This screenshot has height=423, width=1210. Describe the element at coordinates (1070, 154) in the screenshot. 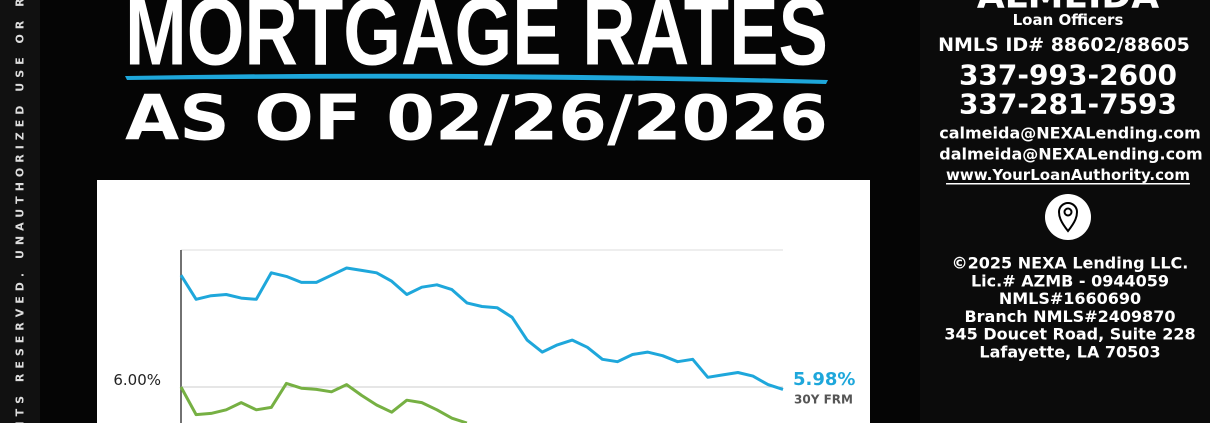

I see `email: dalmeida@NEXALending.com` at that location.